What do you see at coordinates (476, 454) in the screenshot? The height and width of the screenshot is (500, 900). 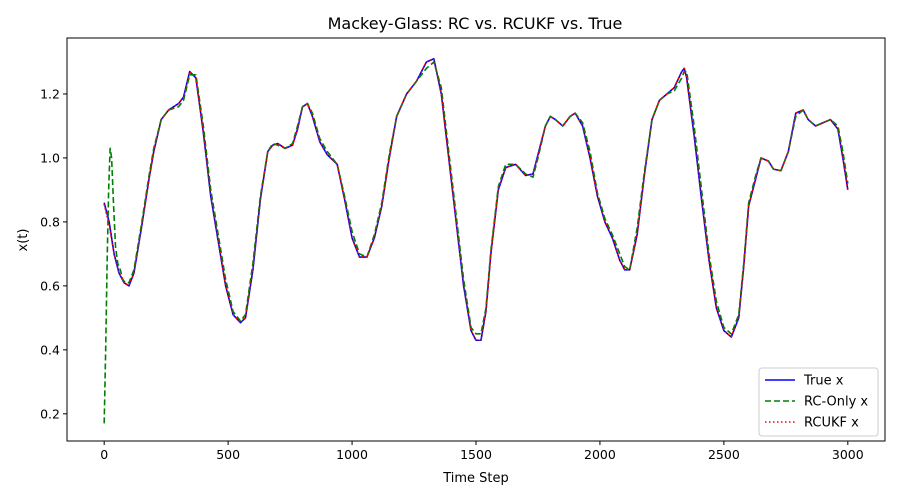 I see `x-tick-label: 1500` at bounding box center [476, 454].